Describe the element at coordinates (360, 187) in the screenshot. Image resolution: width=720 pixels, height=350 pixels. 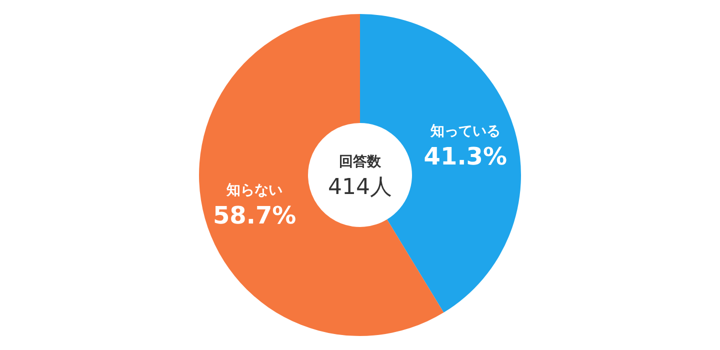
I see `text: 414人` at that location.